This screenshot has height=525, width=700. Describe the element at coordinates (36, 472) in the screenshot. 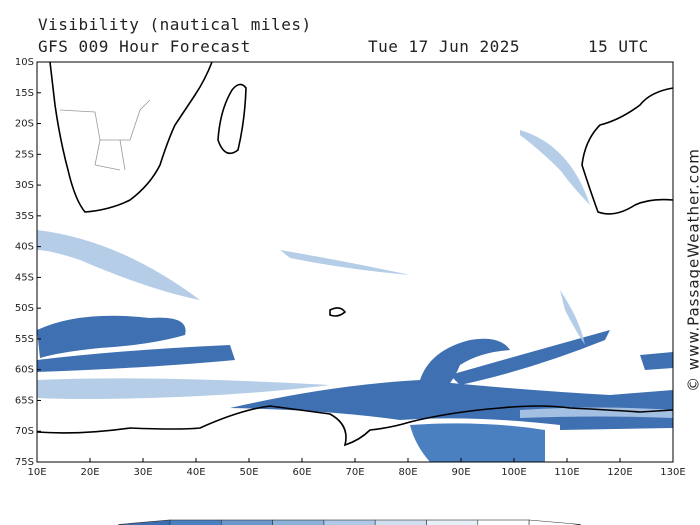

I see `lon-label: 10E` at that location.